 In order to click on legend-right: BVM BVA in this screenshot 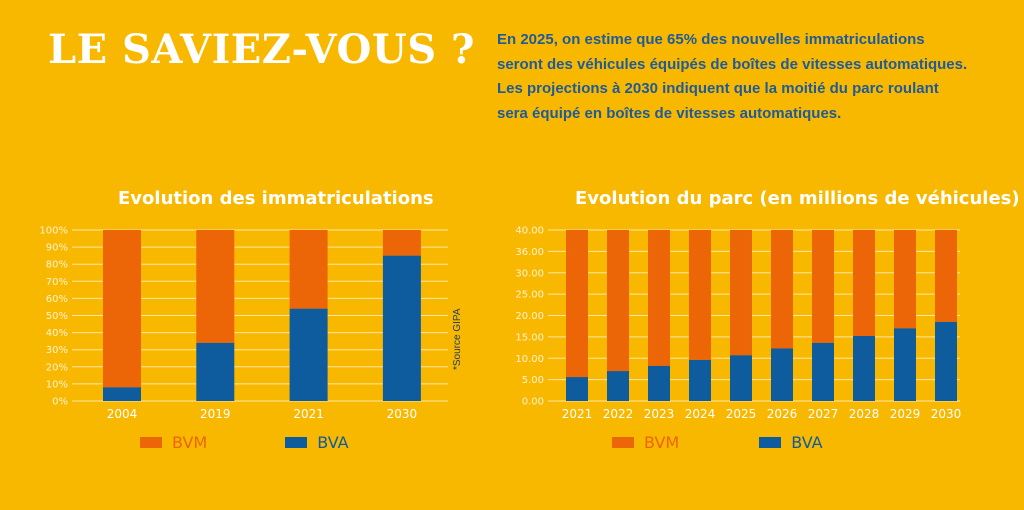, I will do `click(717, 442)`.